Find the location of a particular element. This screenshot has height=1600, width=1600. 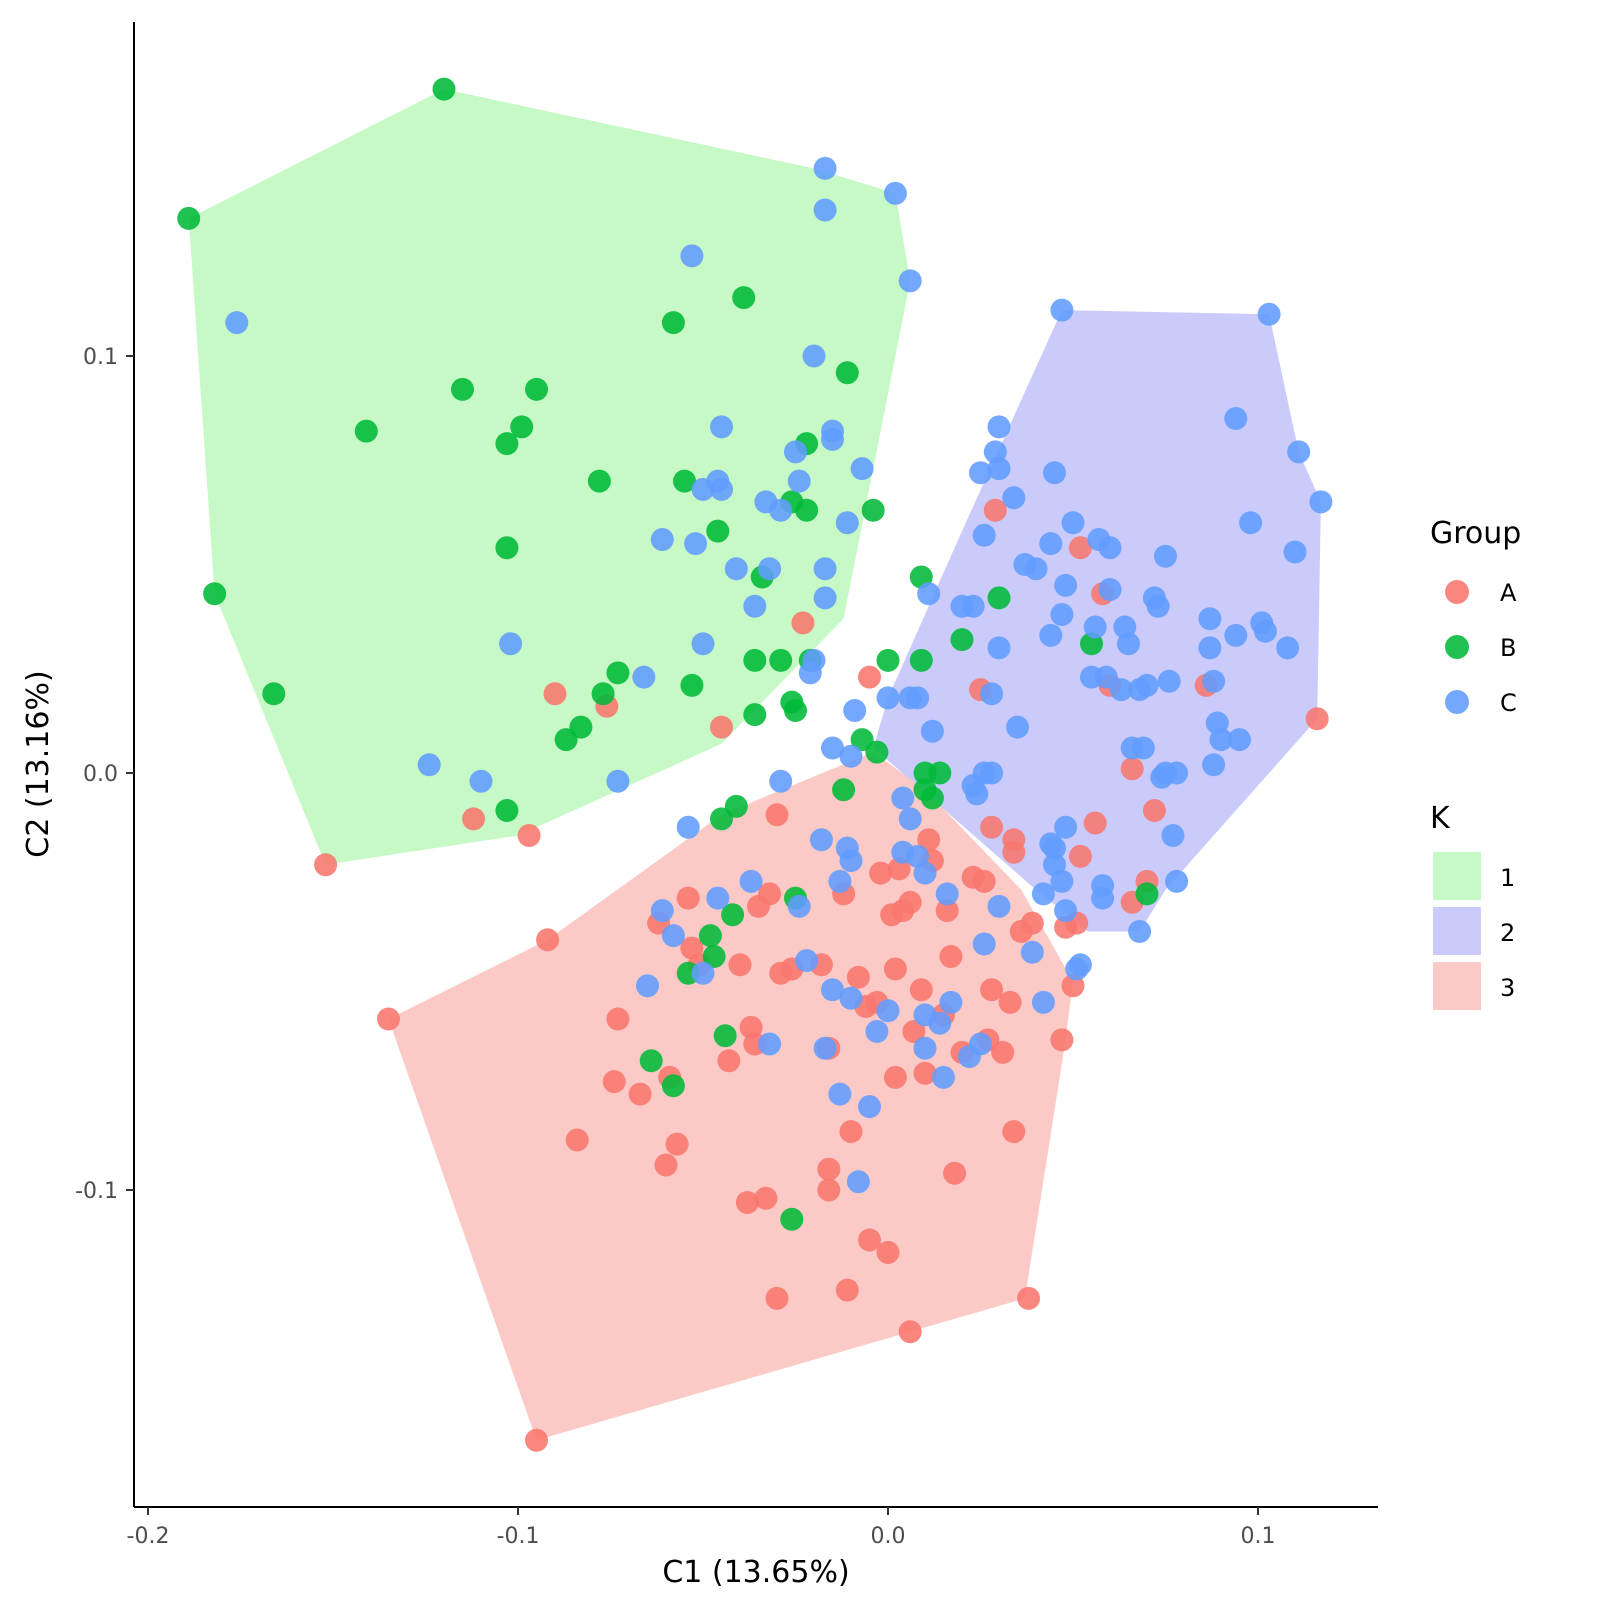

legend-group-key-c is located at coordinates (1457, 702).